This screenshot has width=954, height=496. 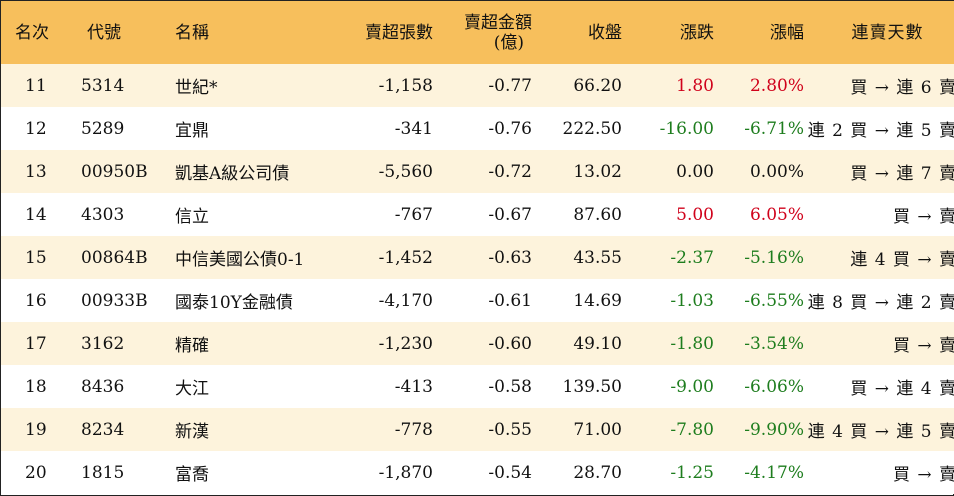 What do you see at coordinates (880, 303) in the screenshot?
I see `cell-streak: 連 8 買 → 連 2 賣` at bounding box center [880, 303].